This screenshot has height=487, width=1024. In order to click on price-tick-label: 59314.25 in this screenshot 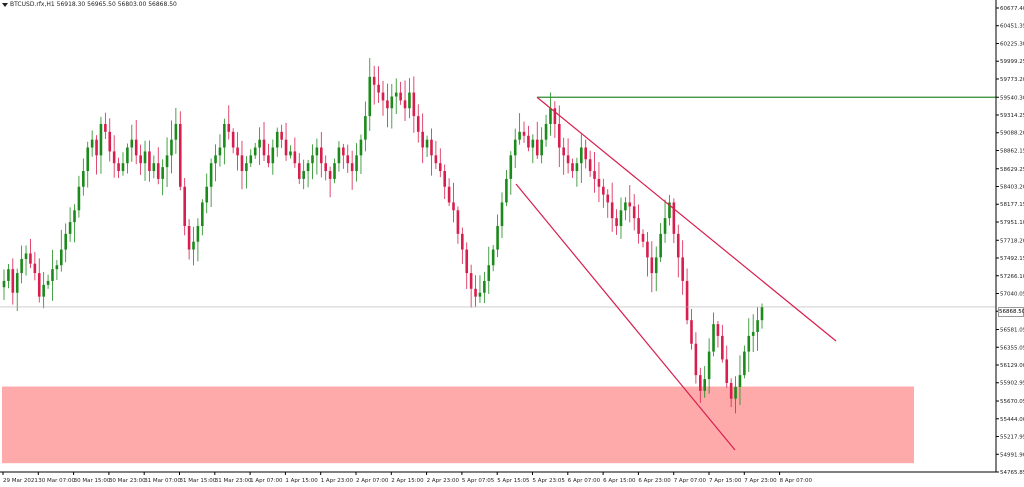, I will do `click(1012, 116)`.